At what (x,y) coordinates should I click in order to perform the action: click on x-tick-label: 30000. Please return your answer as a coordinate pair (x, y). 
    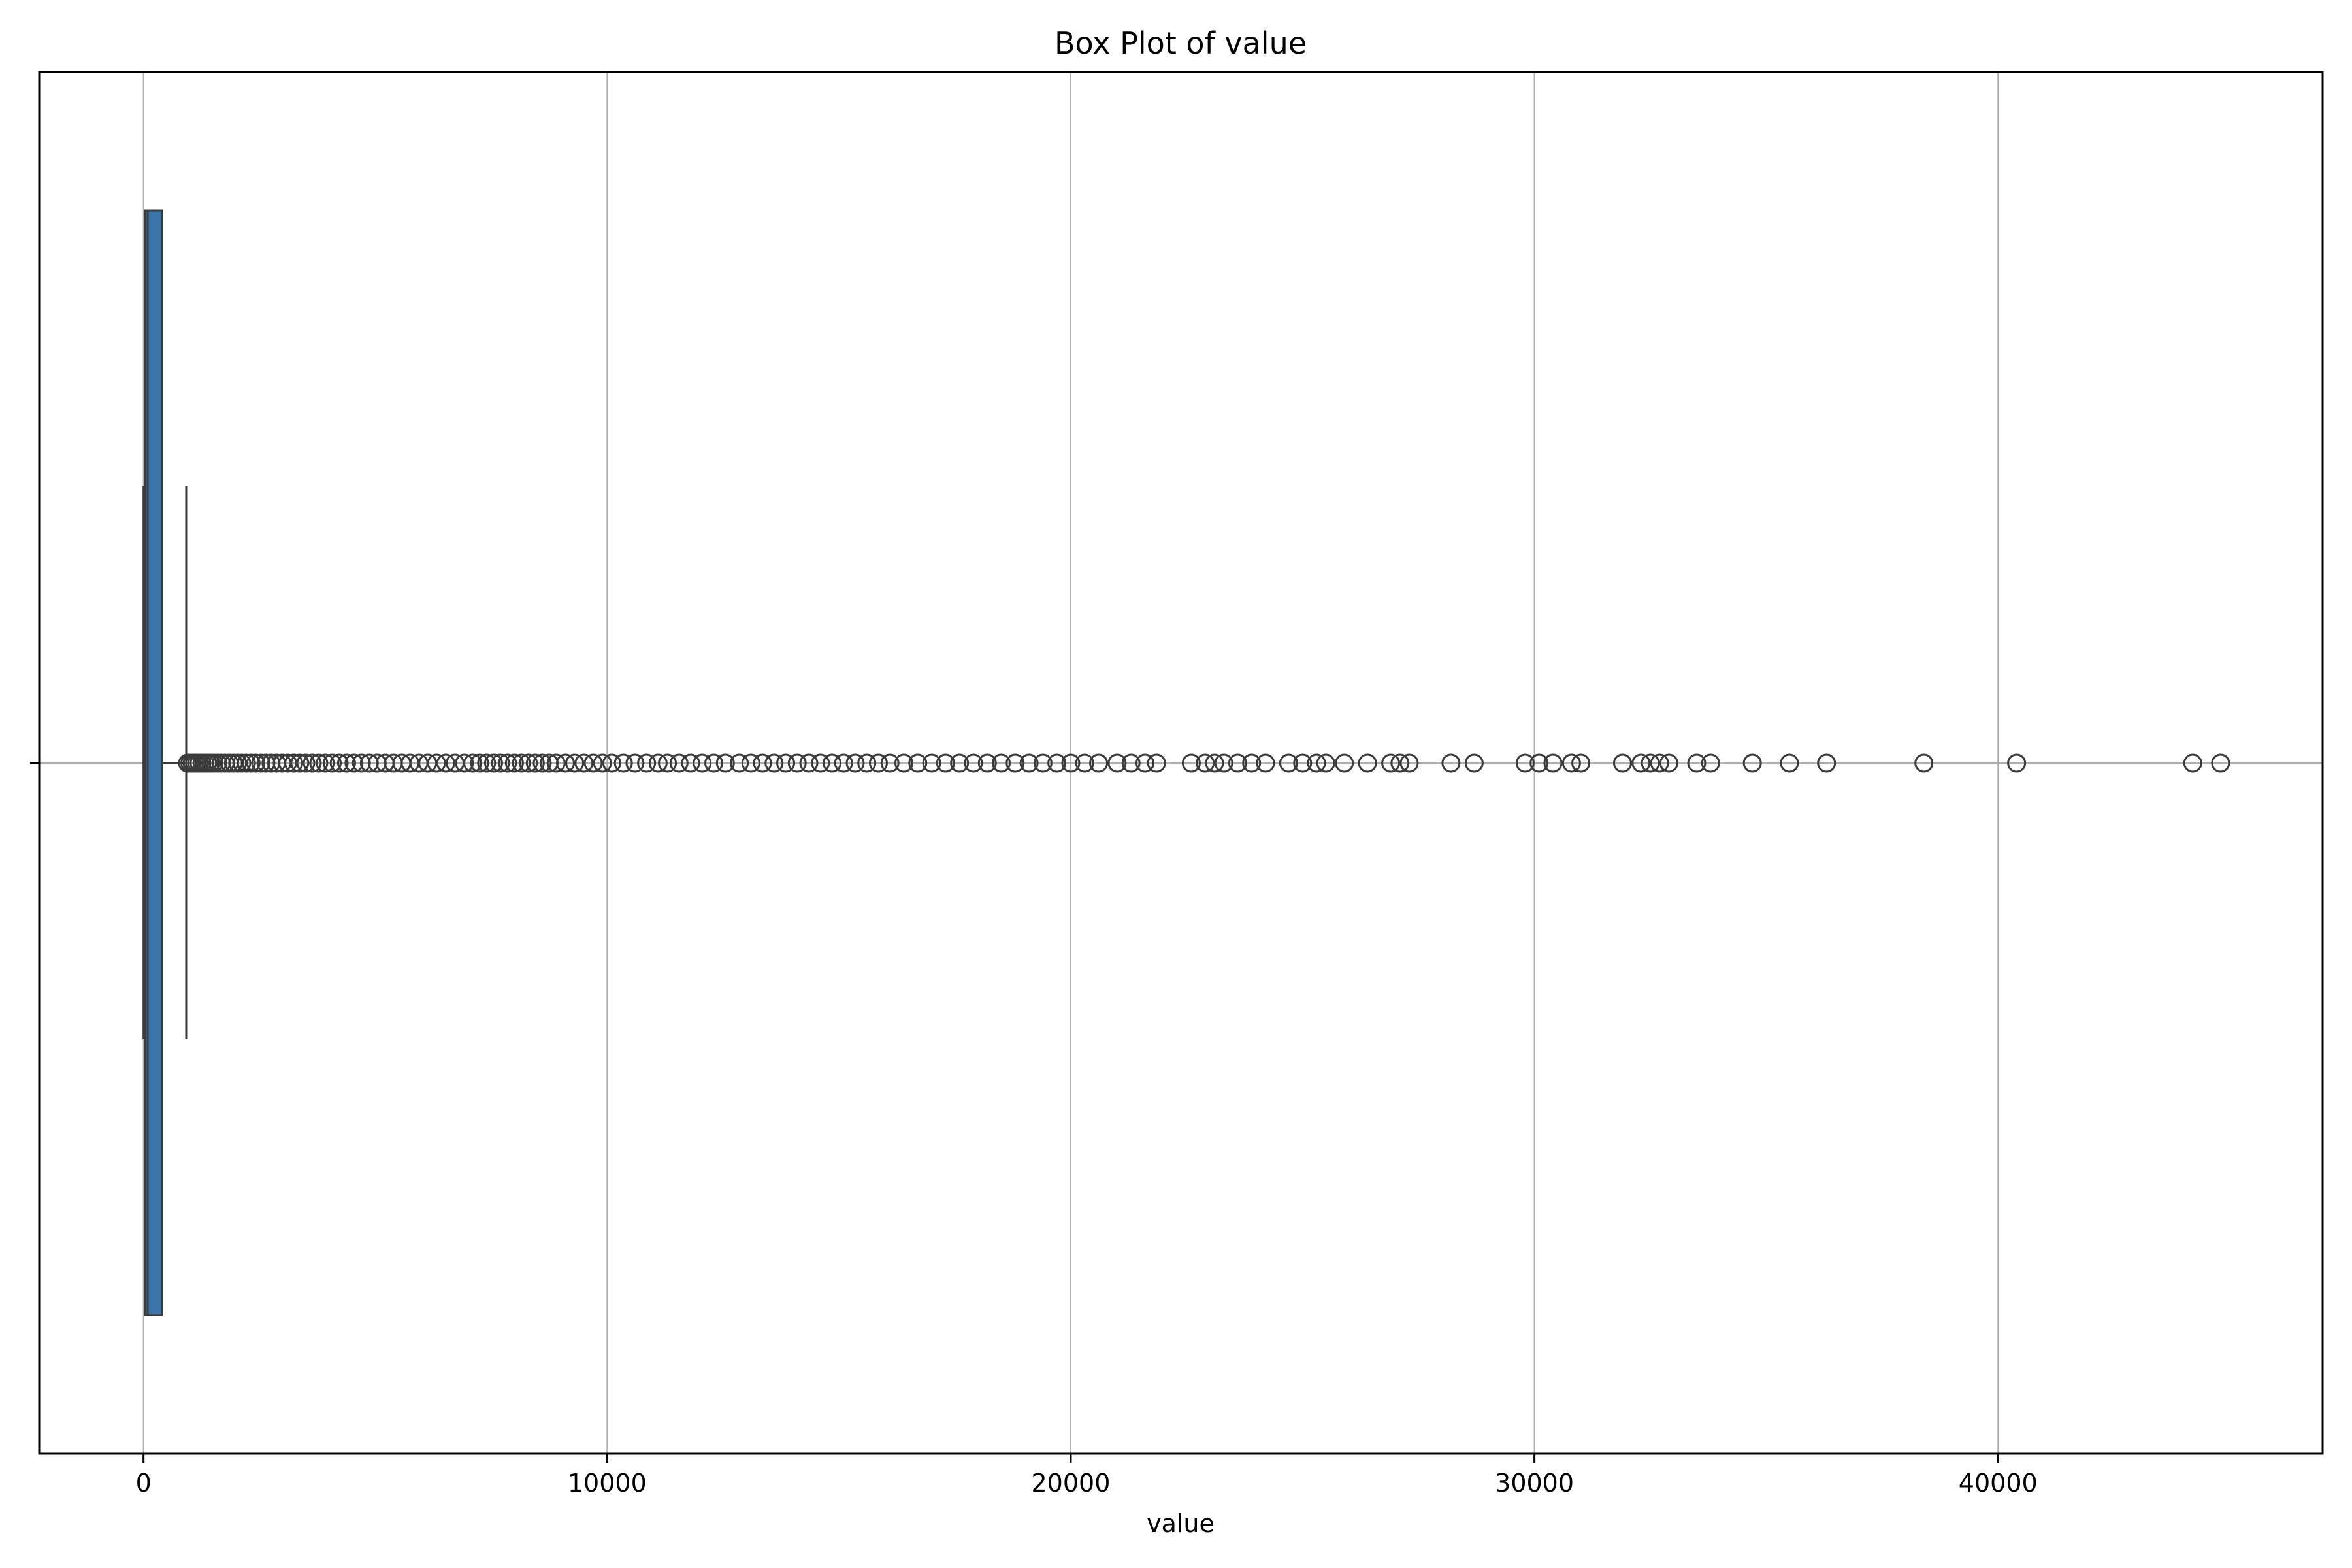
    Looking at the image, I should click on (1534, 1483).